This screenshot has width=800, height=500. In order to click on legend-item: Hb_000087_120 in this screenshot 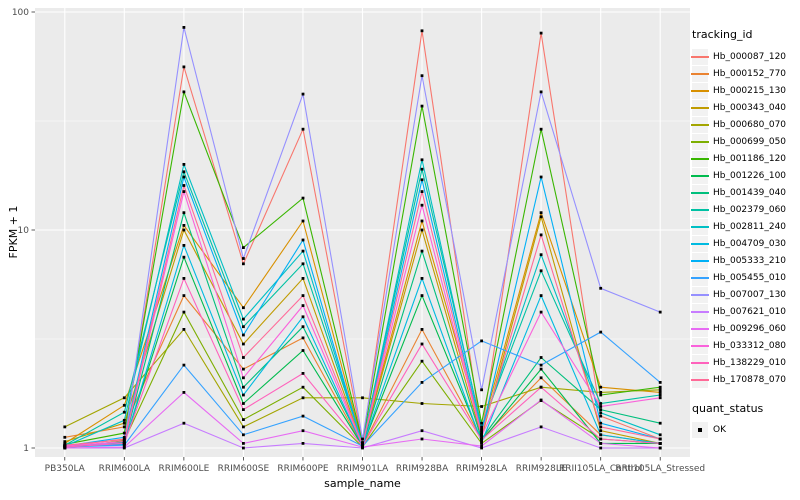, I will do `click(744, 56)`.